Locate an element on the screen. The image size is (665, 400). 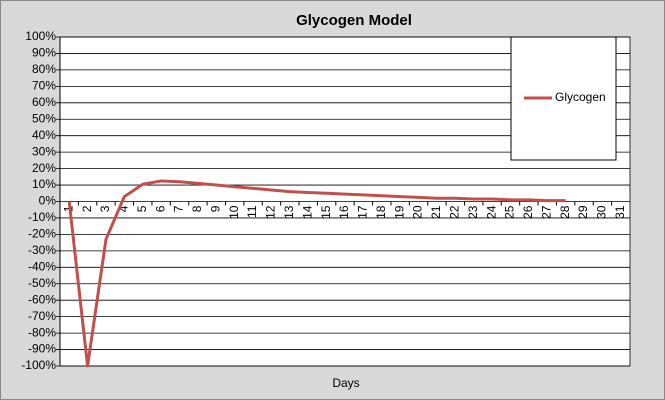
y-tick-label: -50% is located at coordinates (42, 283).